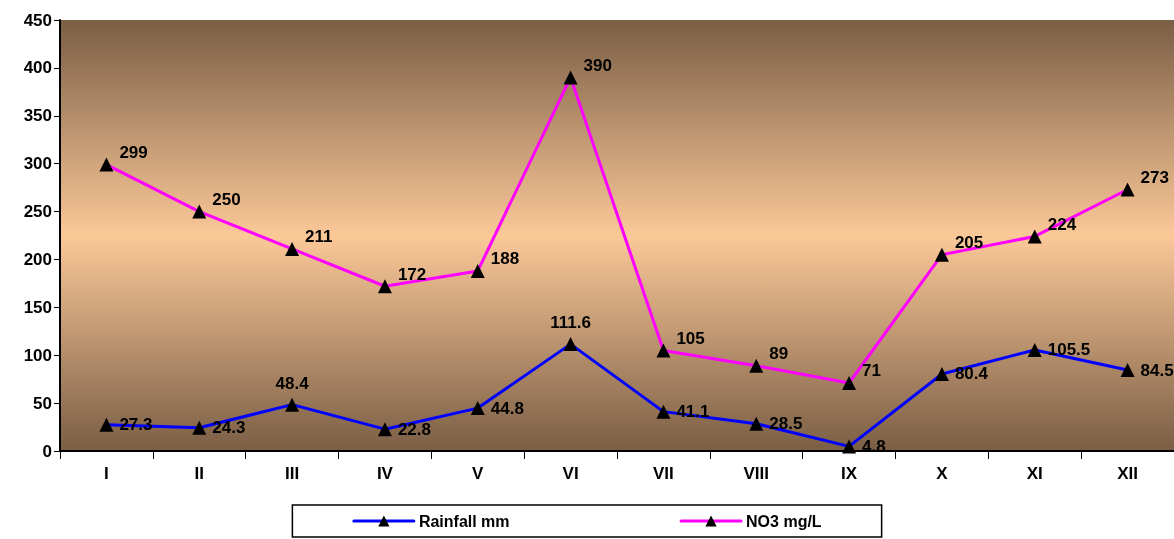 Image resolution: width=1174 pixels, height=539 pixels. I want to click on x-tick-label: I, so click(106, 473).